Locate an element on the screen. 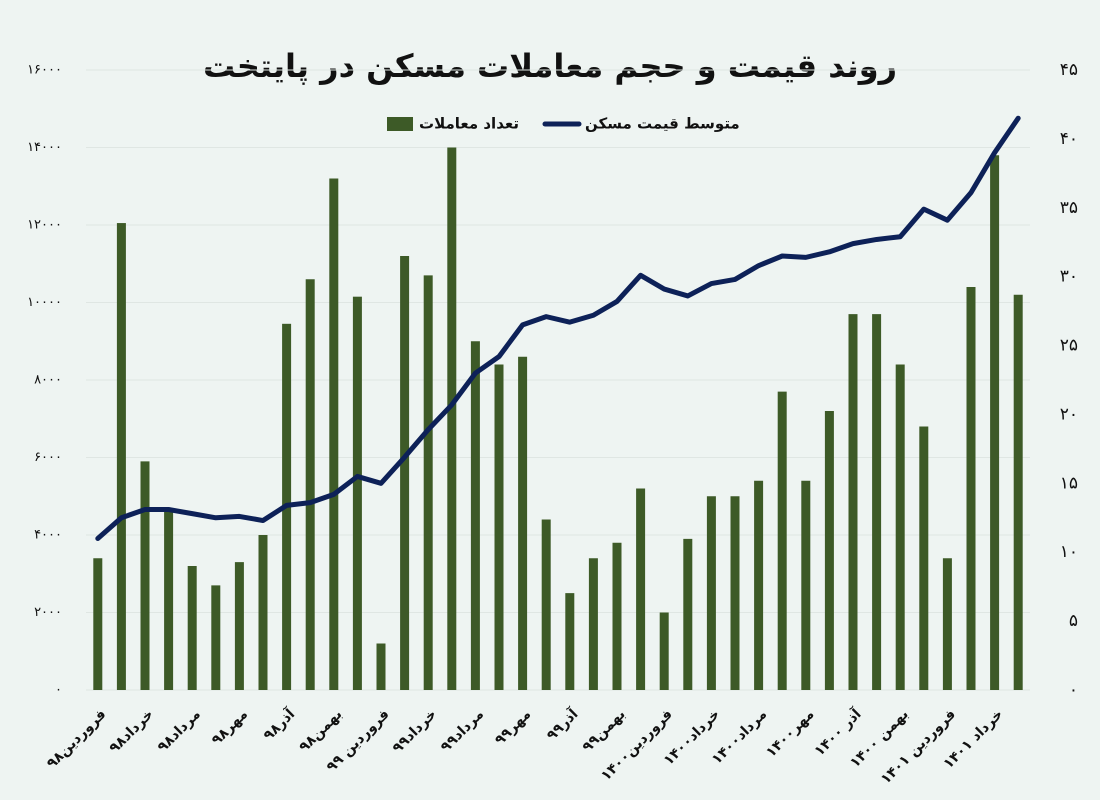 The image size is (1100, 800). y2-tick-label: ۲۵ is located at coordinates (1069, 346).